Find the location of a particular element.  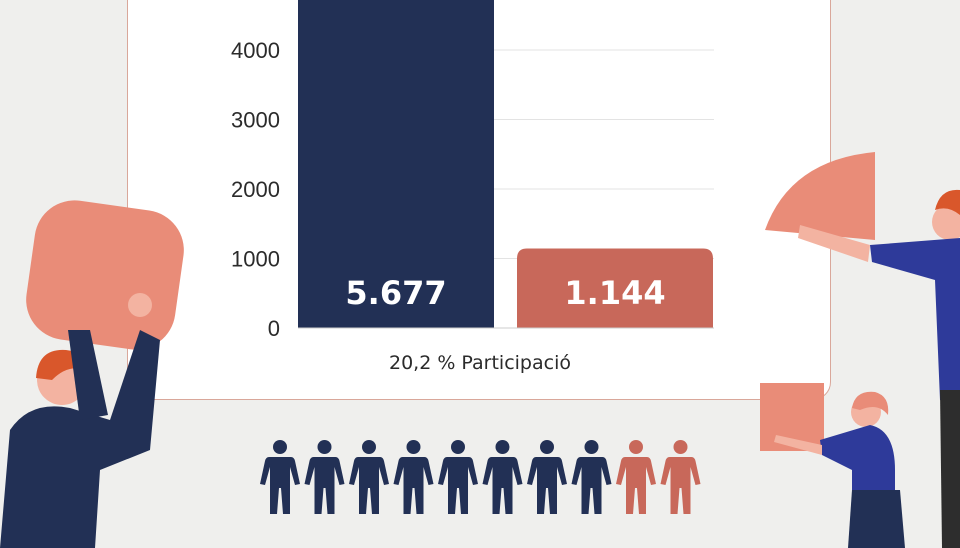

right-person-legs is located at coordinates (950, 469).